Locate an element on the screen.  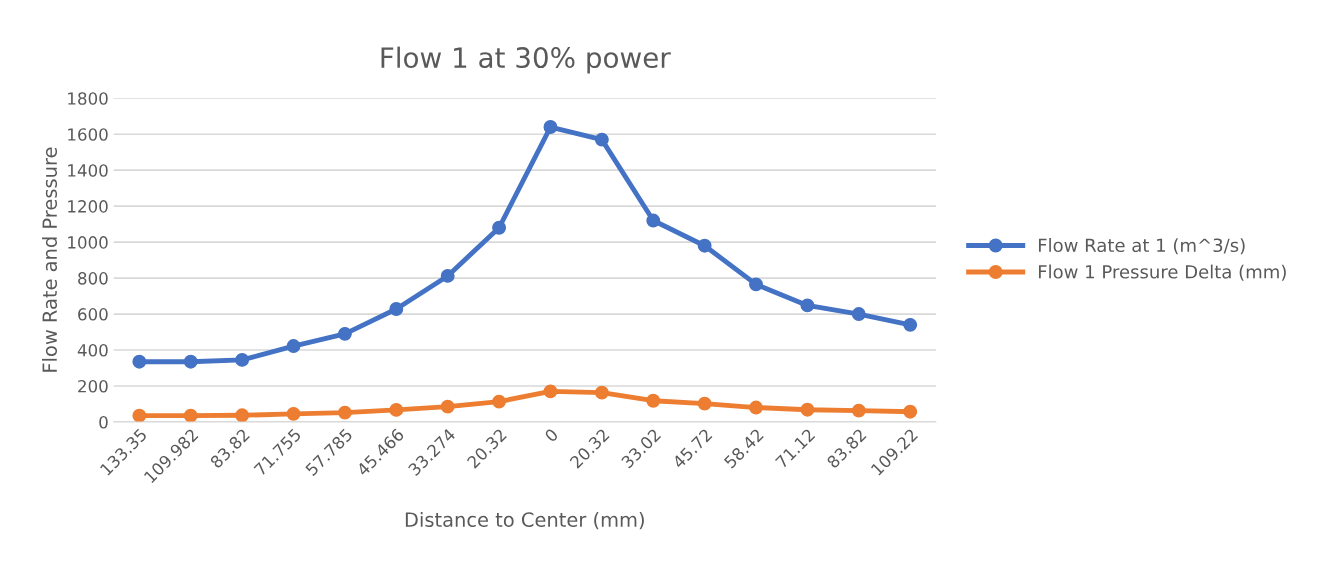
y-tick-label: 400 is located at coordinates (92, 350).